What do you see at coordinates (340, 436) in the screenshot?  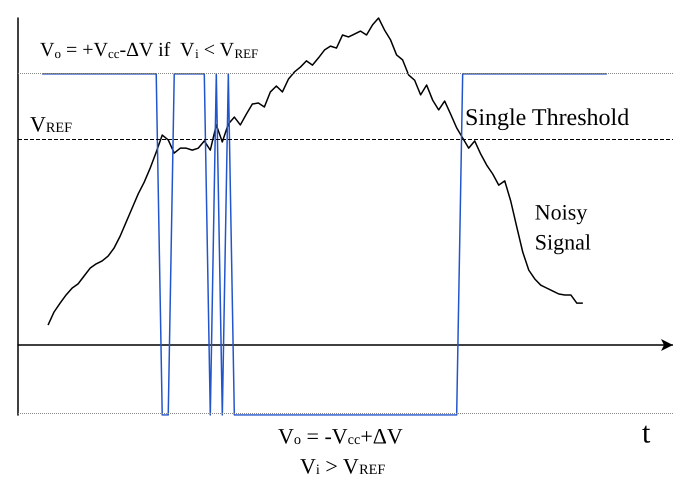 I see `text: Vo = -Vcc+ΔV` at bounding box center [340, 436].